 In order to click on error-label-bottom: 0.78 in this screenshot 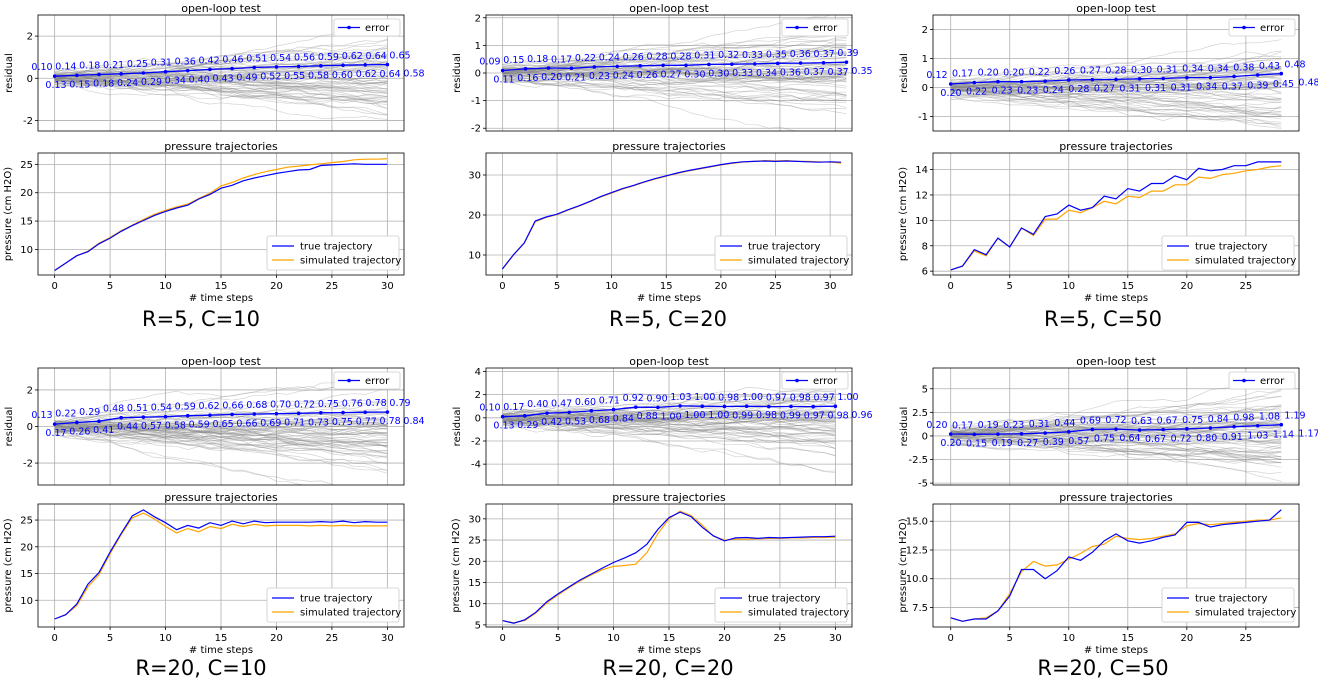, I will do `click(390, 421)`.